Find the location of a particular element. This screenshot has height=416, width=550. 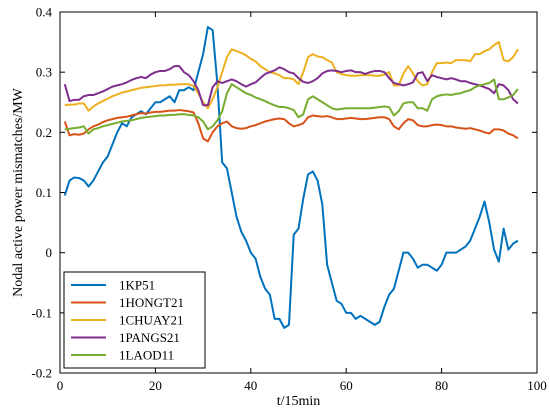

x-axis-title: t/15min is located at coordinates (299, 401).